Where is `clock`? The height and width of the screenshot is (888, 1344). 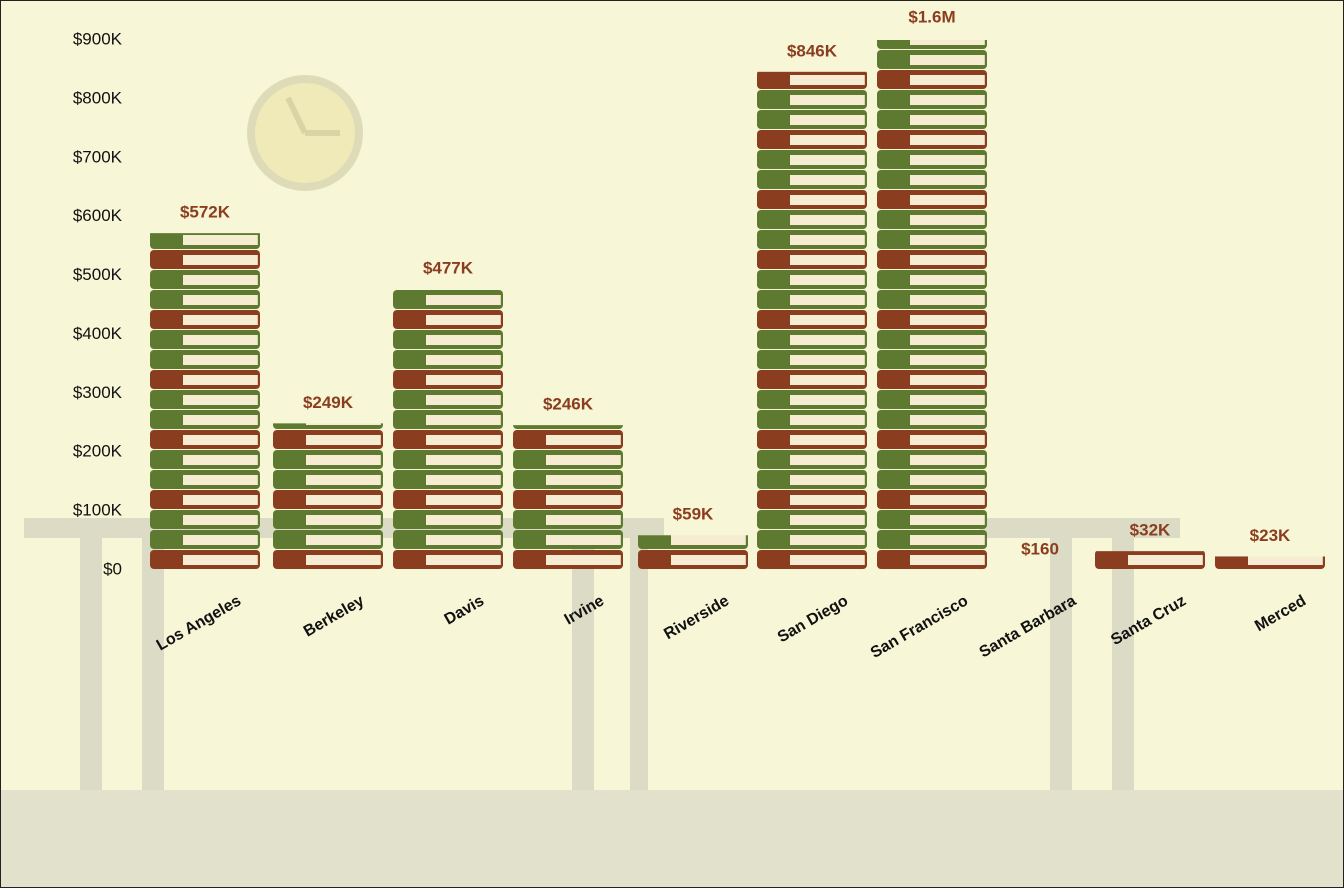 clock is located at coordinates (305, 133).